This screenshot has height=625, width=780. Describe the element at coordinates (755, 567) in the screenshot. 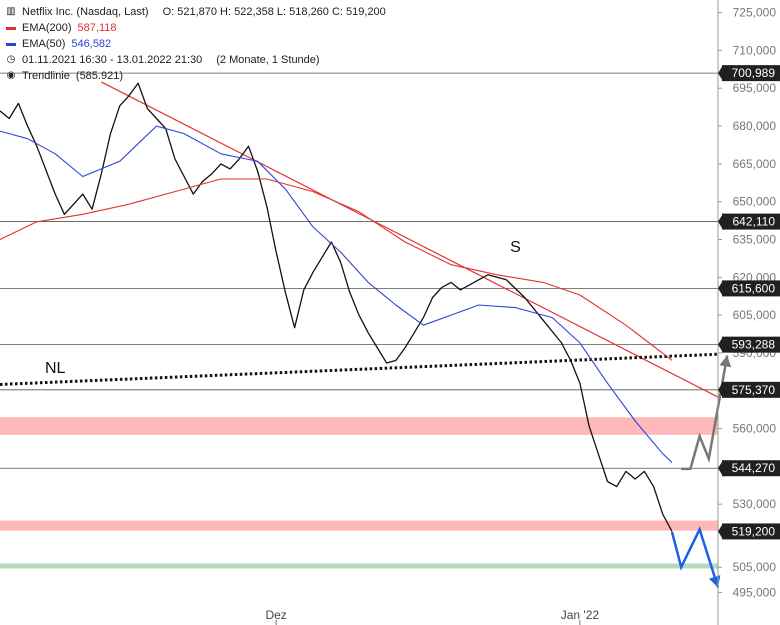

I see `y-tick-label: 505,000` at that location.